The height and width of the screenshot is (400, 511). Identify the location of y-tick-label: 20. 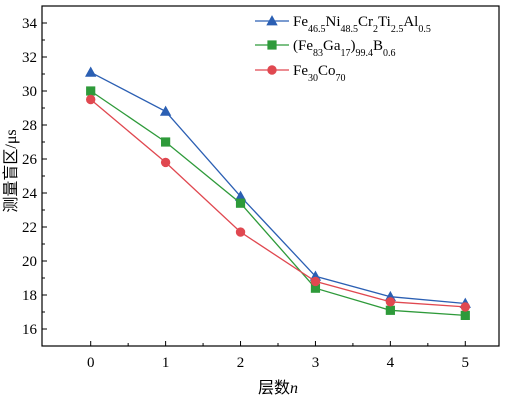
(29, 262).